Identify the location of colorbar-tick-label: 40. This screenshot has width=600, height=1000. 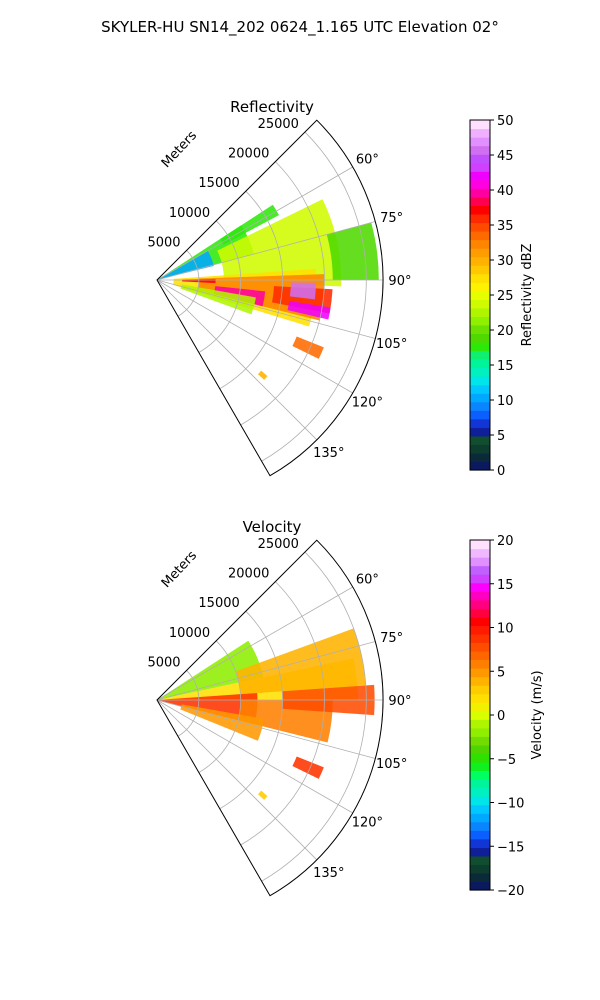
(505, 191).